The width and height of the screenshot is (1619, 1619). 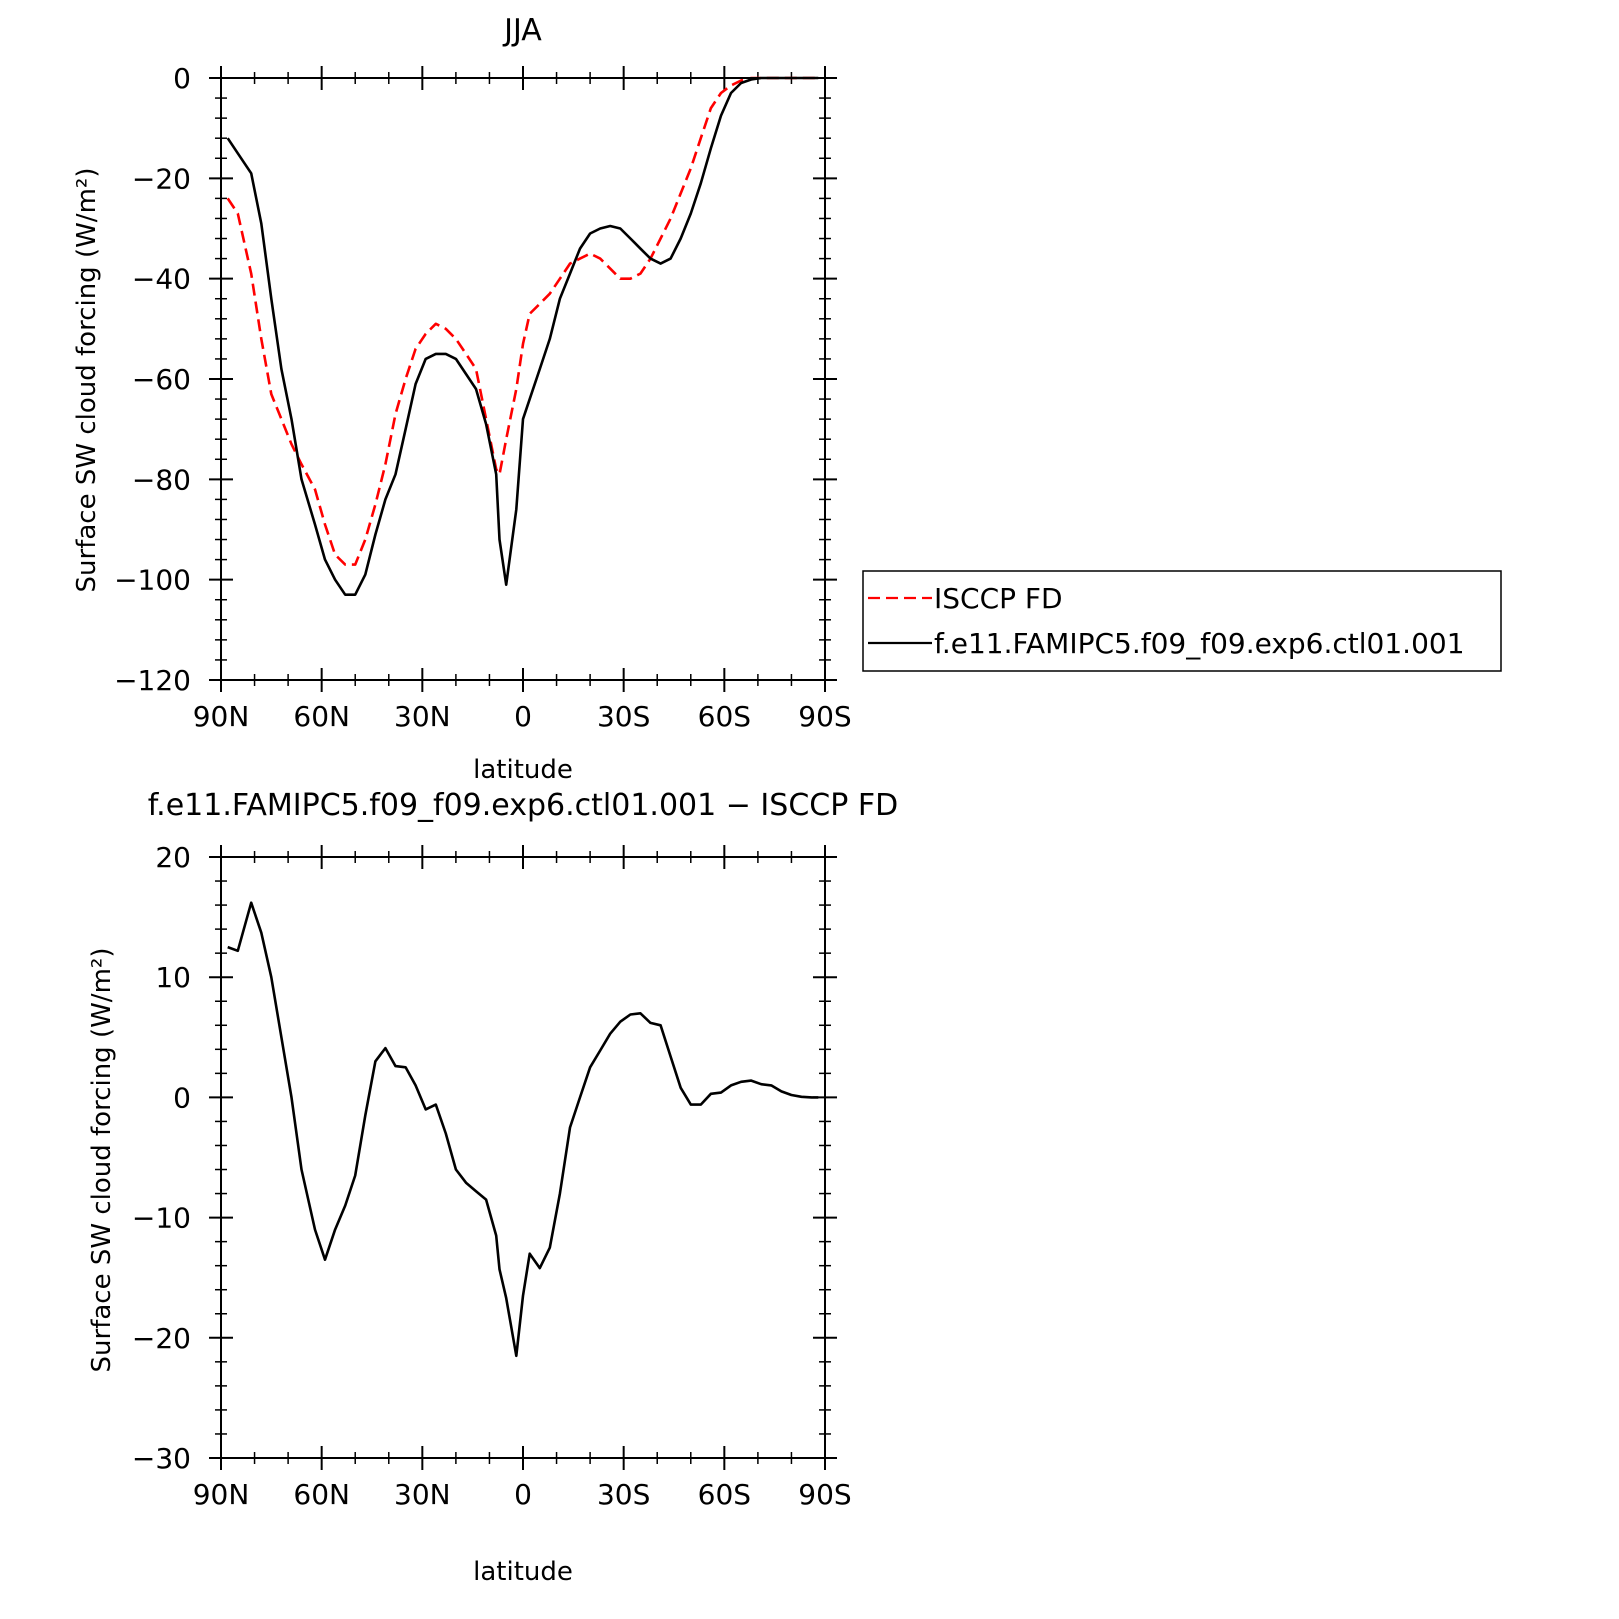 I want to click on top-panel-x-tick-label: 60N, so click(x=321, y=716).